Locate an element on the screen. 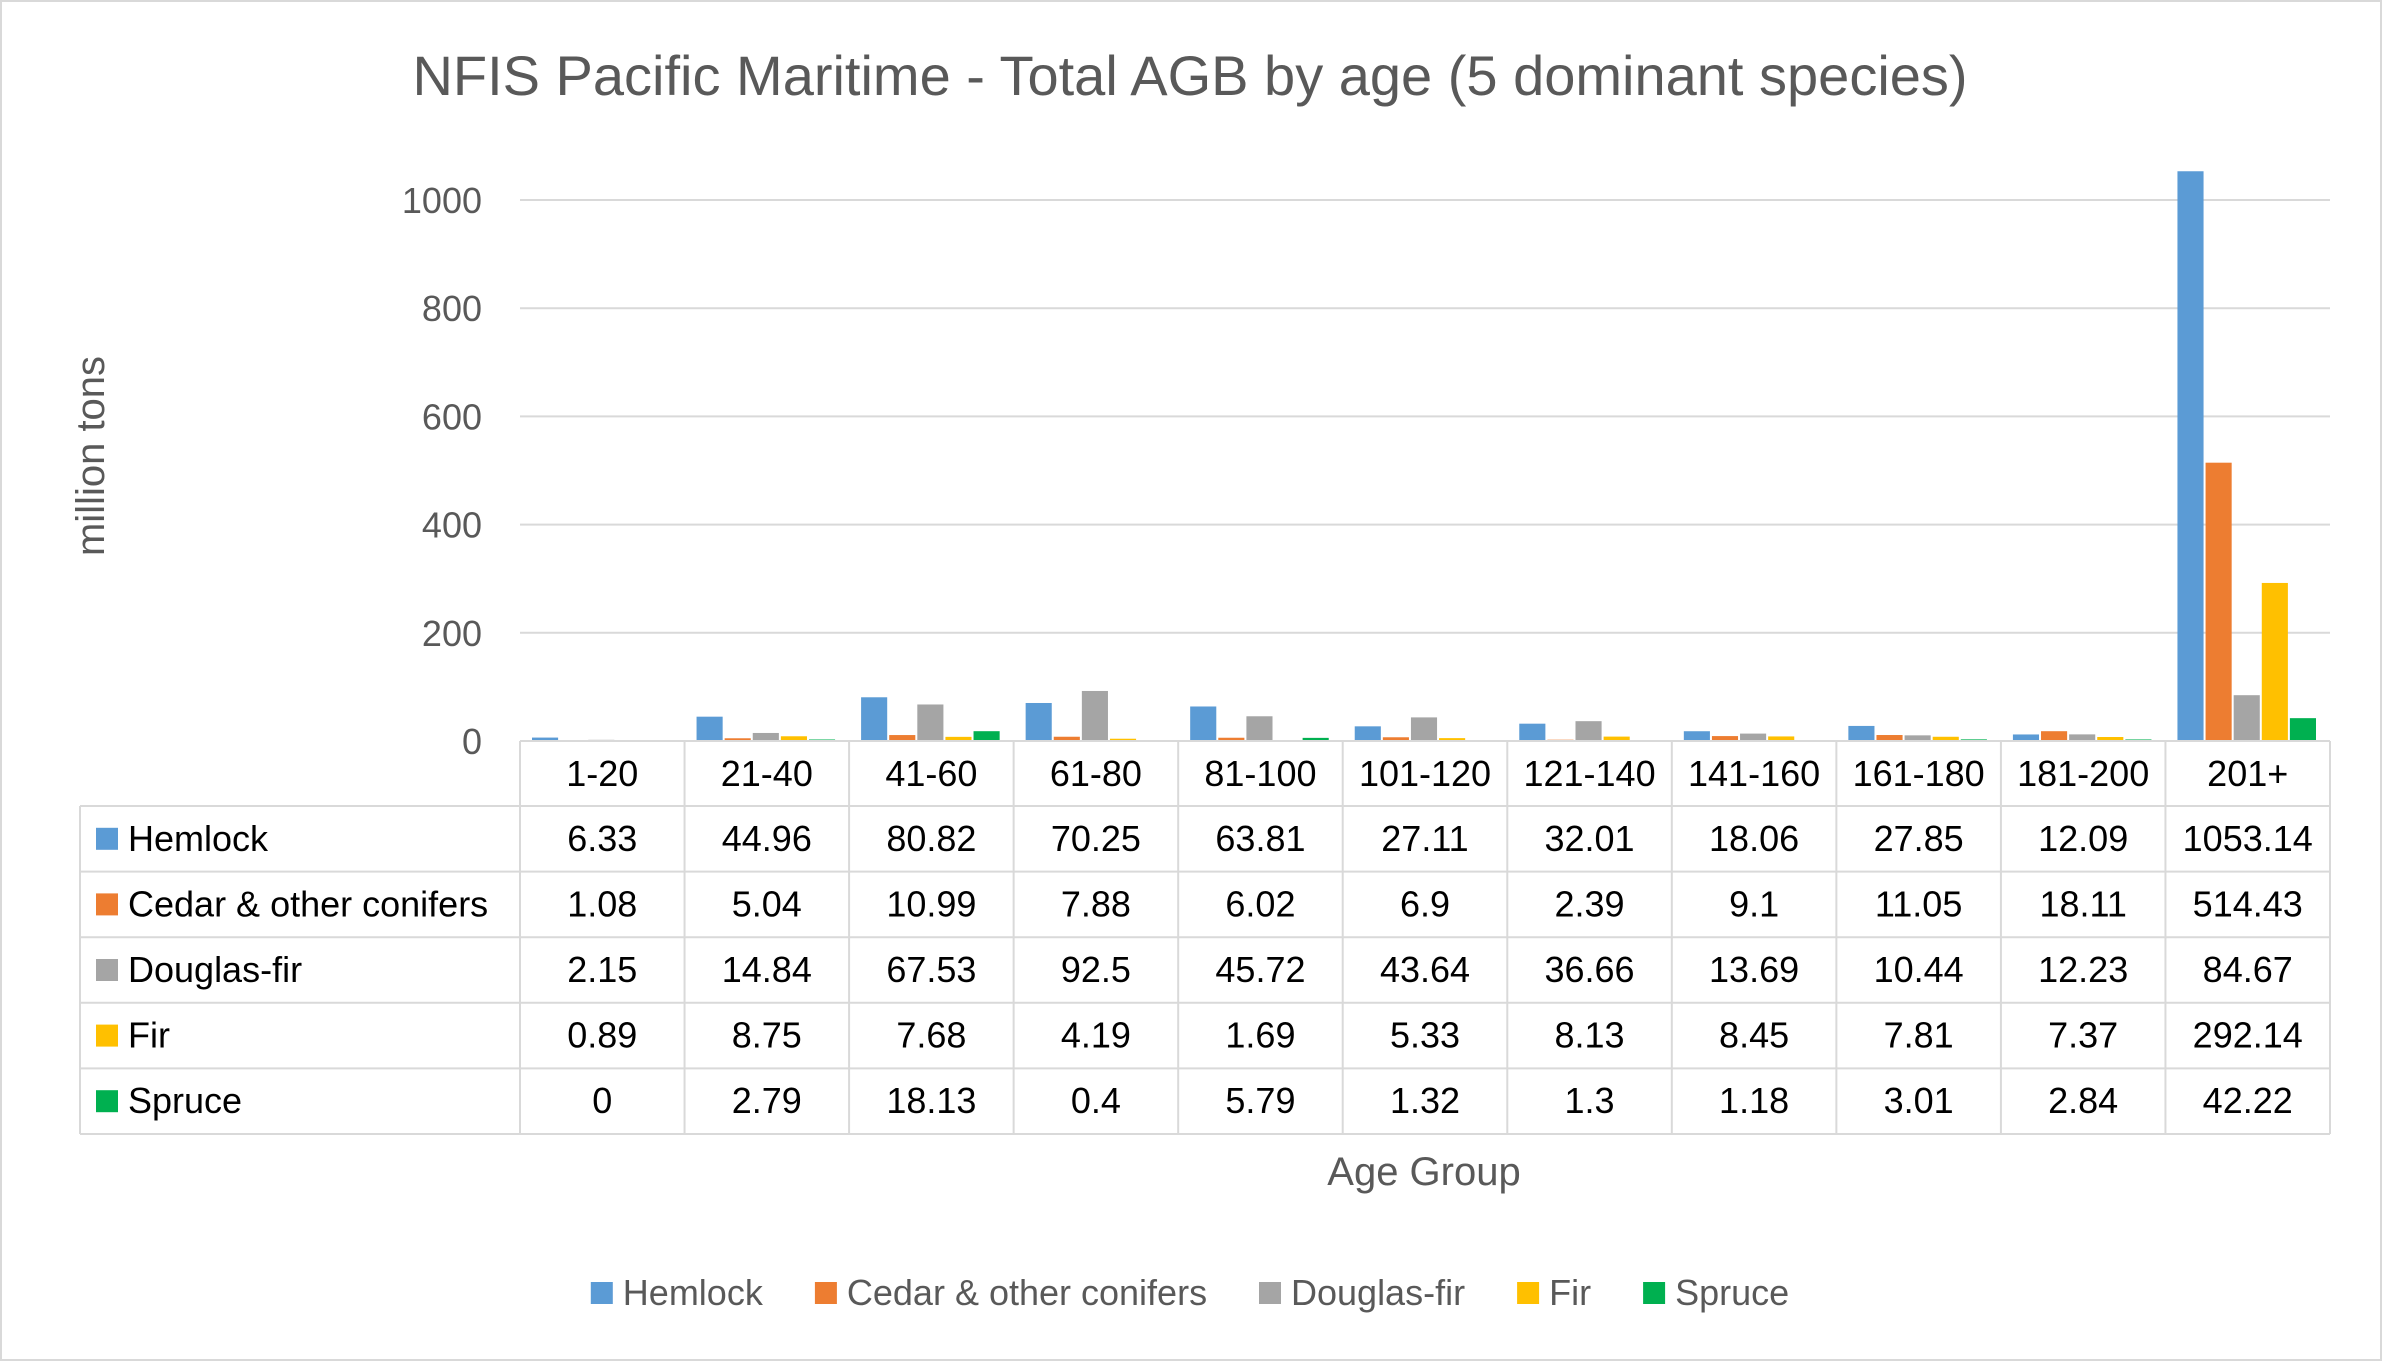 The width and height of the screenshot is (2382, 1361). table-legend-key-hemlock is located at coordinates (107, 838).